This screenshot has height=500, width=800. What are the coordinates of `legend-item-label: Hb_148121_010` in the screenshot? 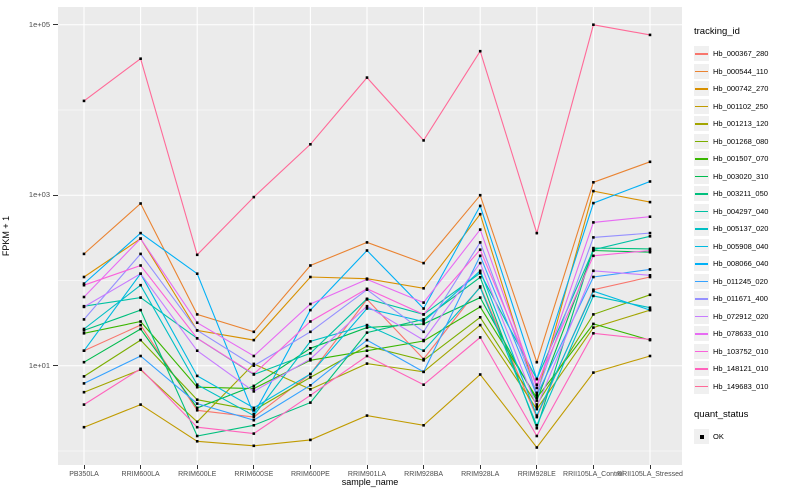 It's located at (741, 369).